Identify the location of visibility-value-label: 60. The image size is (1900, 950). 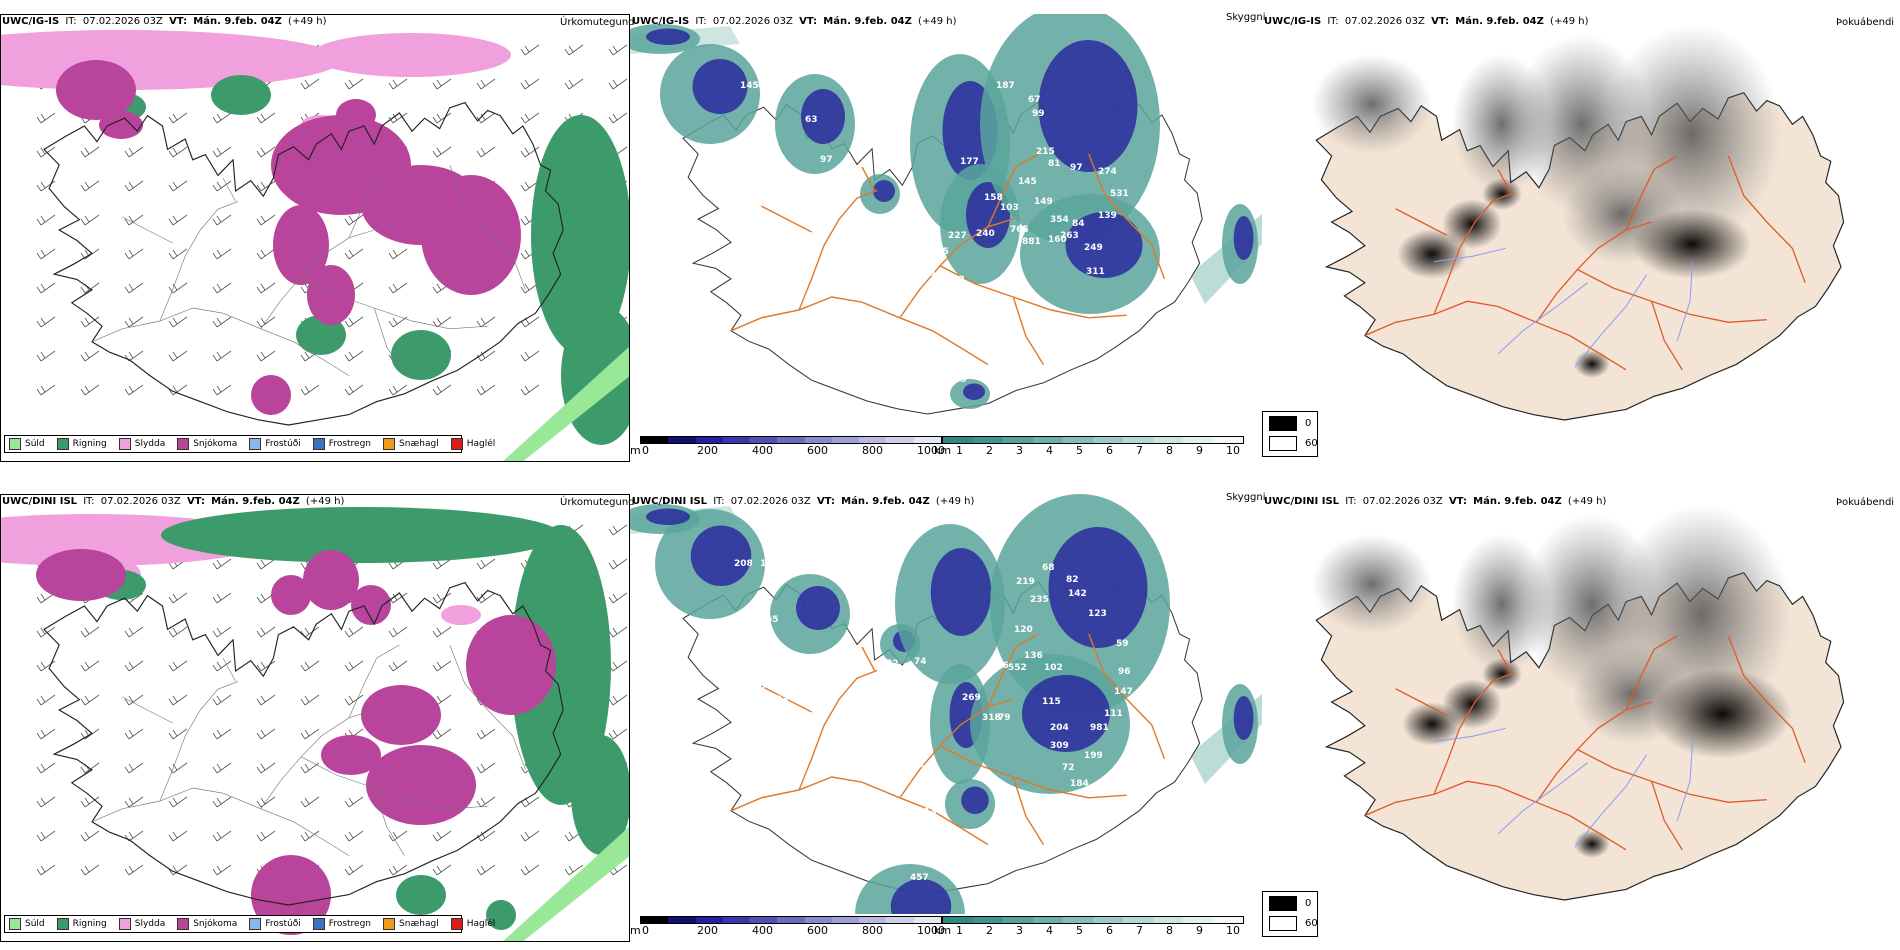
(764, 86).